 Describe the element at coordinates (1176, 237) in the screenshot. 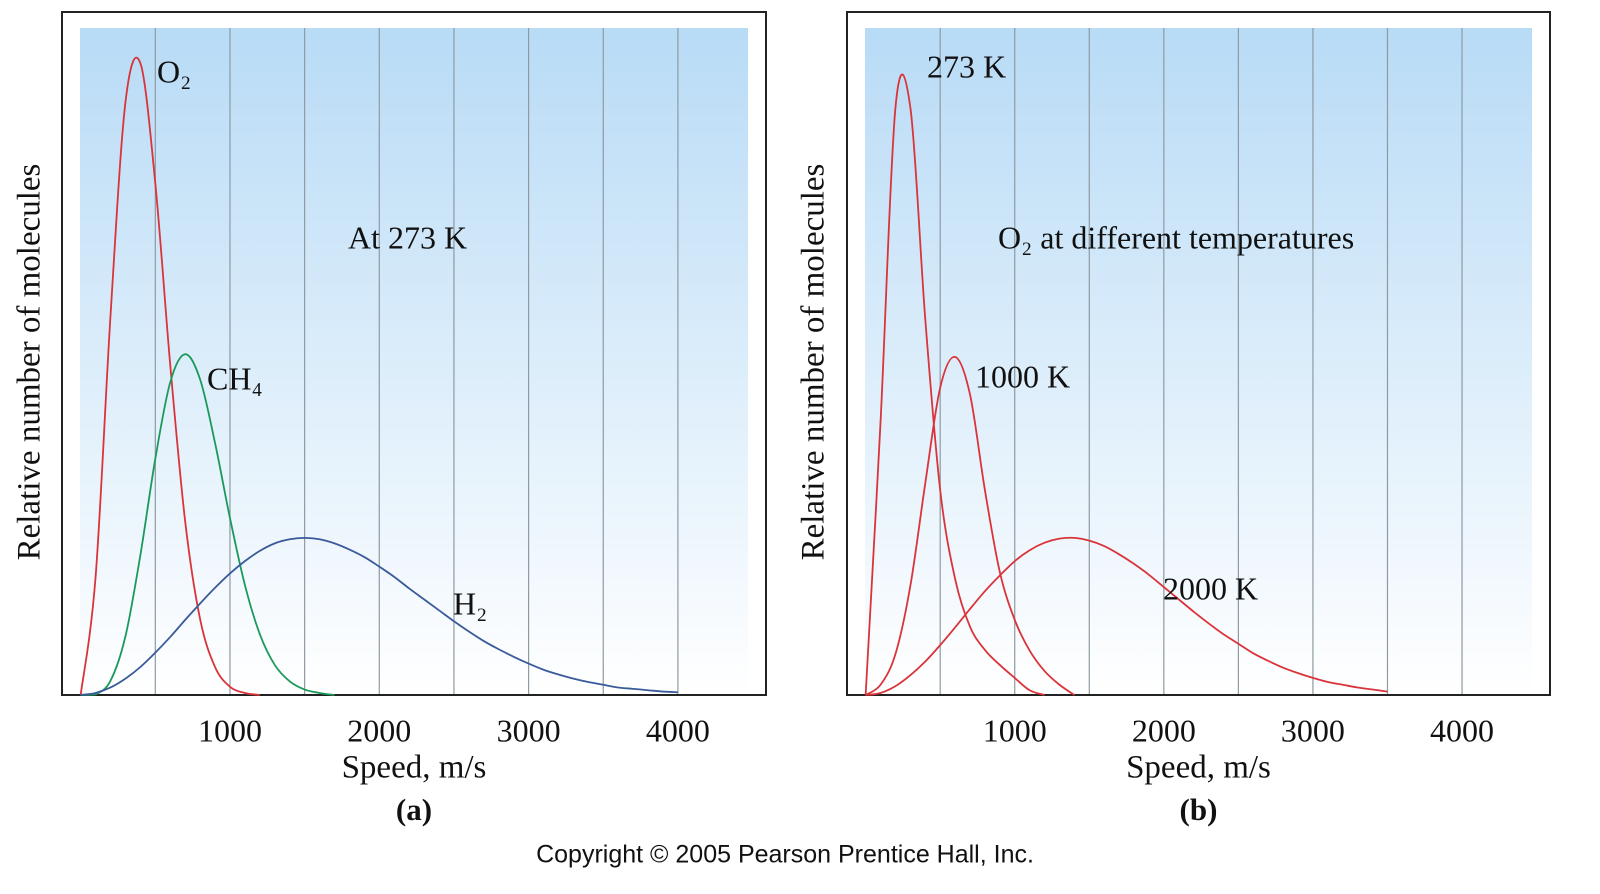

I see `chart-title: O₂ at different temperatures` at that location.